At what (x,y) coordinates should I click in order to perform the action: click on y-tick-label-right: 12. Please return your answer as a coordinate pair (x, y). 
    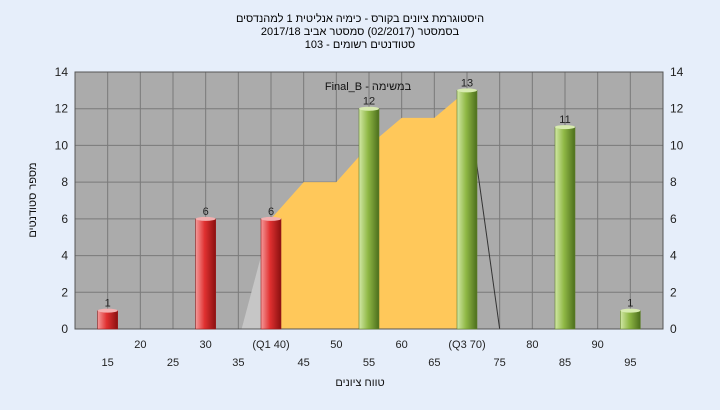
    Looking at the image, I should click on (677, 109).